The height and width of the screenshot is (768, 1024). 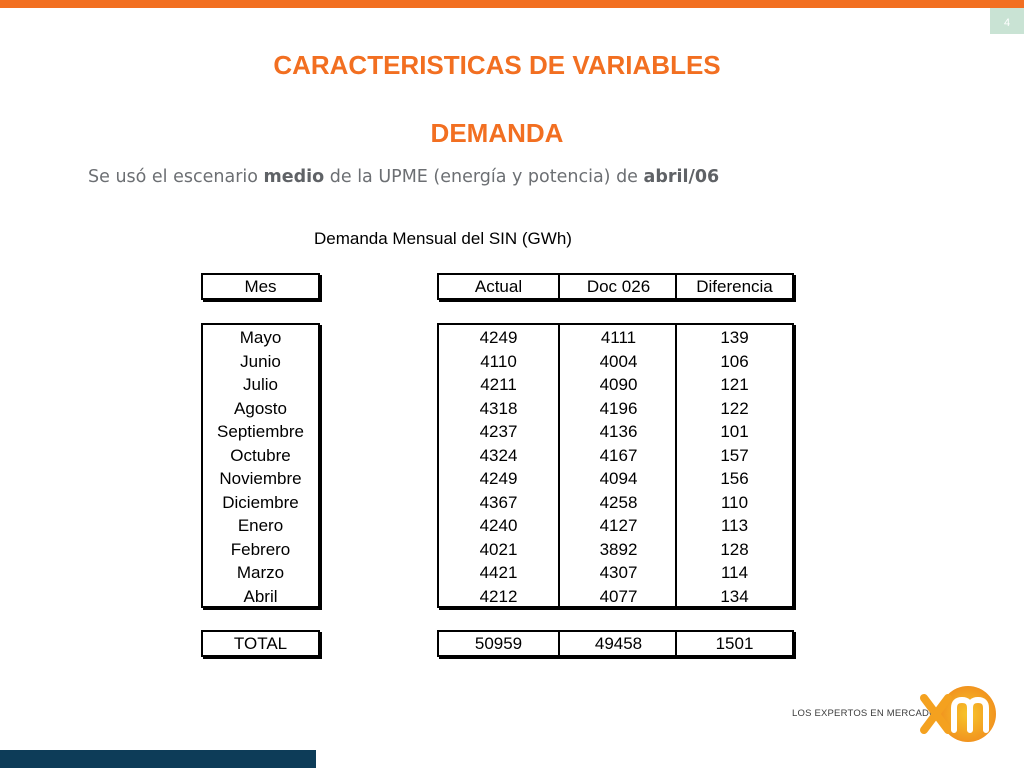 I want to click on diferencia-cell: 134, so click(x=734, y=596).